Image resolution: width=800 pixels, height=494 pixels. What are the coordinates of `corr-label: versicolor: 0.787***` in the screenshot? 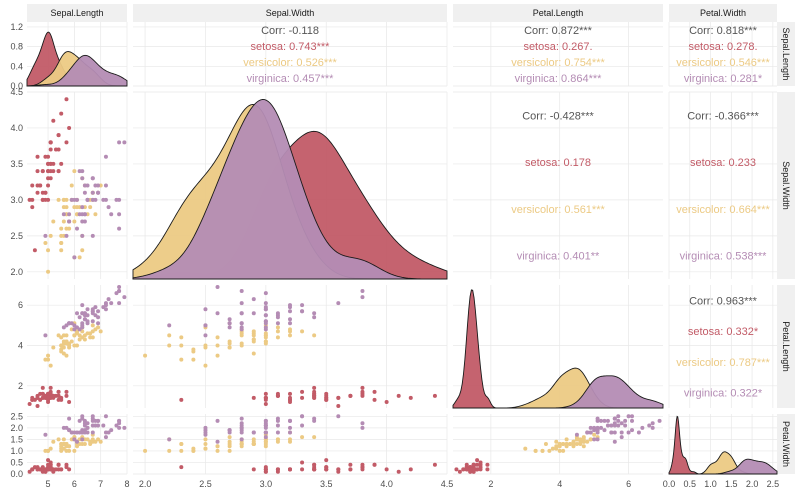 It's located at (723, 363).